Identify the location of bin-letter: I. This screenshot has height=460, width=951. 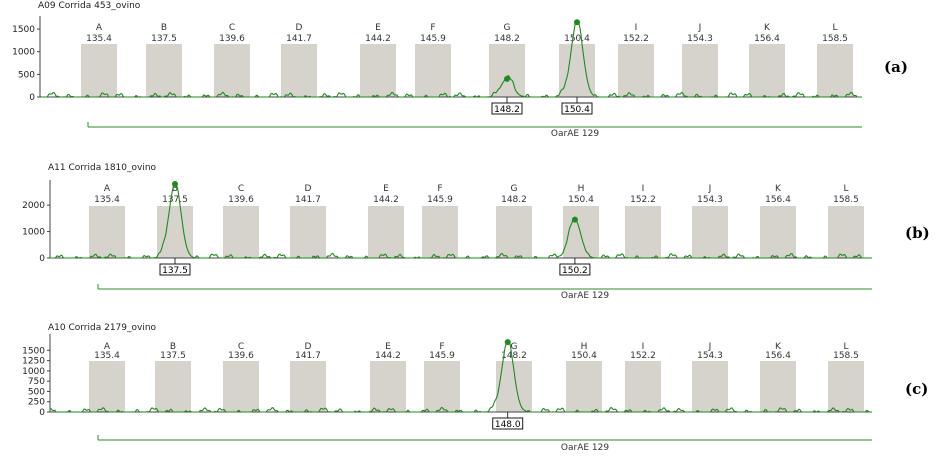
(636, 28).